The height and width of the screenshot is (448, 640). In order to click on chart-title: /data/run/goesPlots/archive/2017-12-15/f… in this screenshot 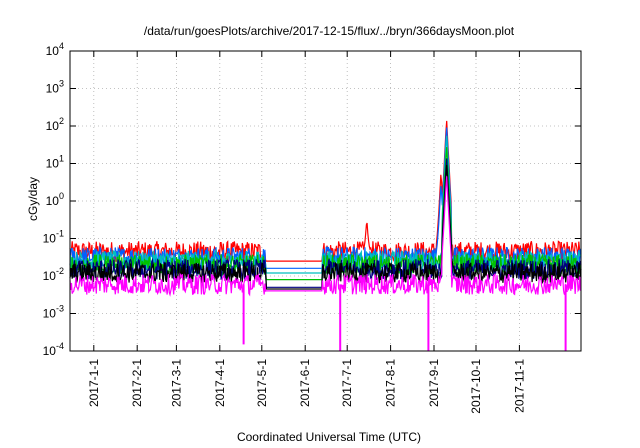, I will do `click(329, 31)`.